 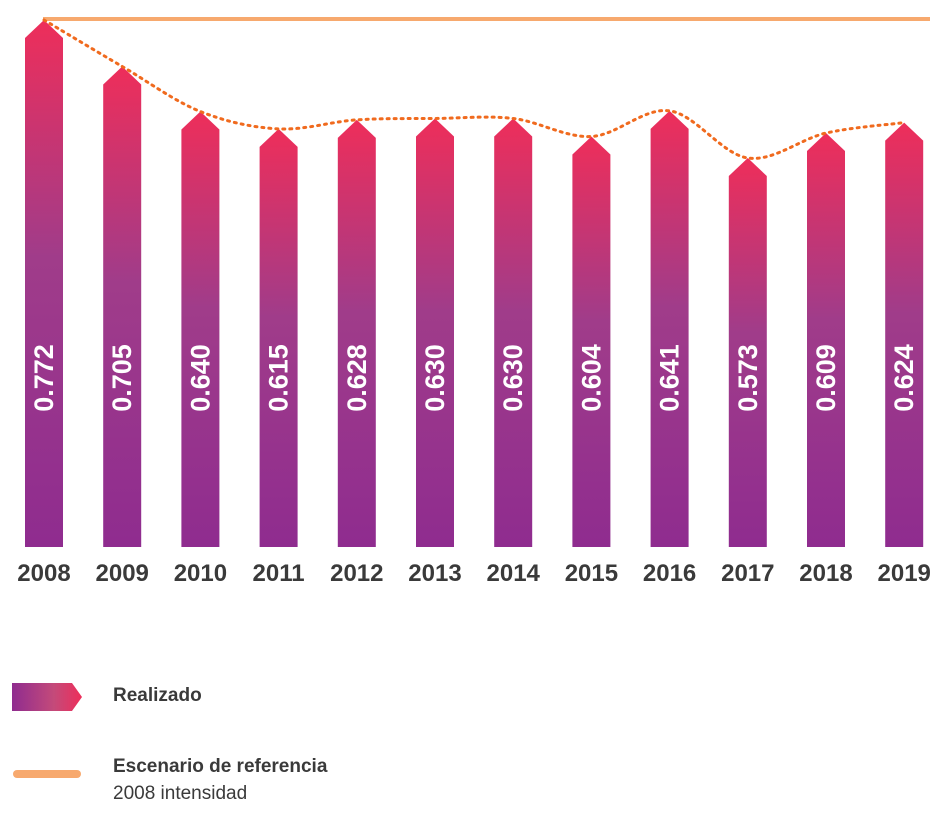 I want to click on legend-reference-sub: 2008 intensidad, so click(x=180, y=793).